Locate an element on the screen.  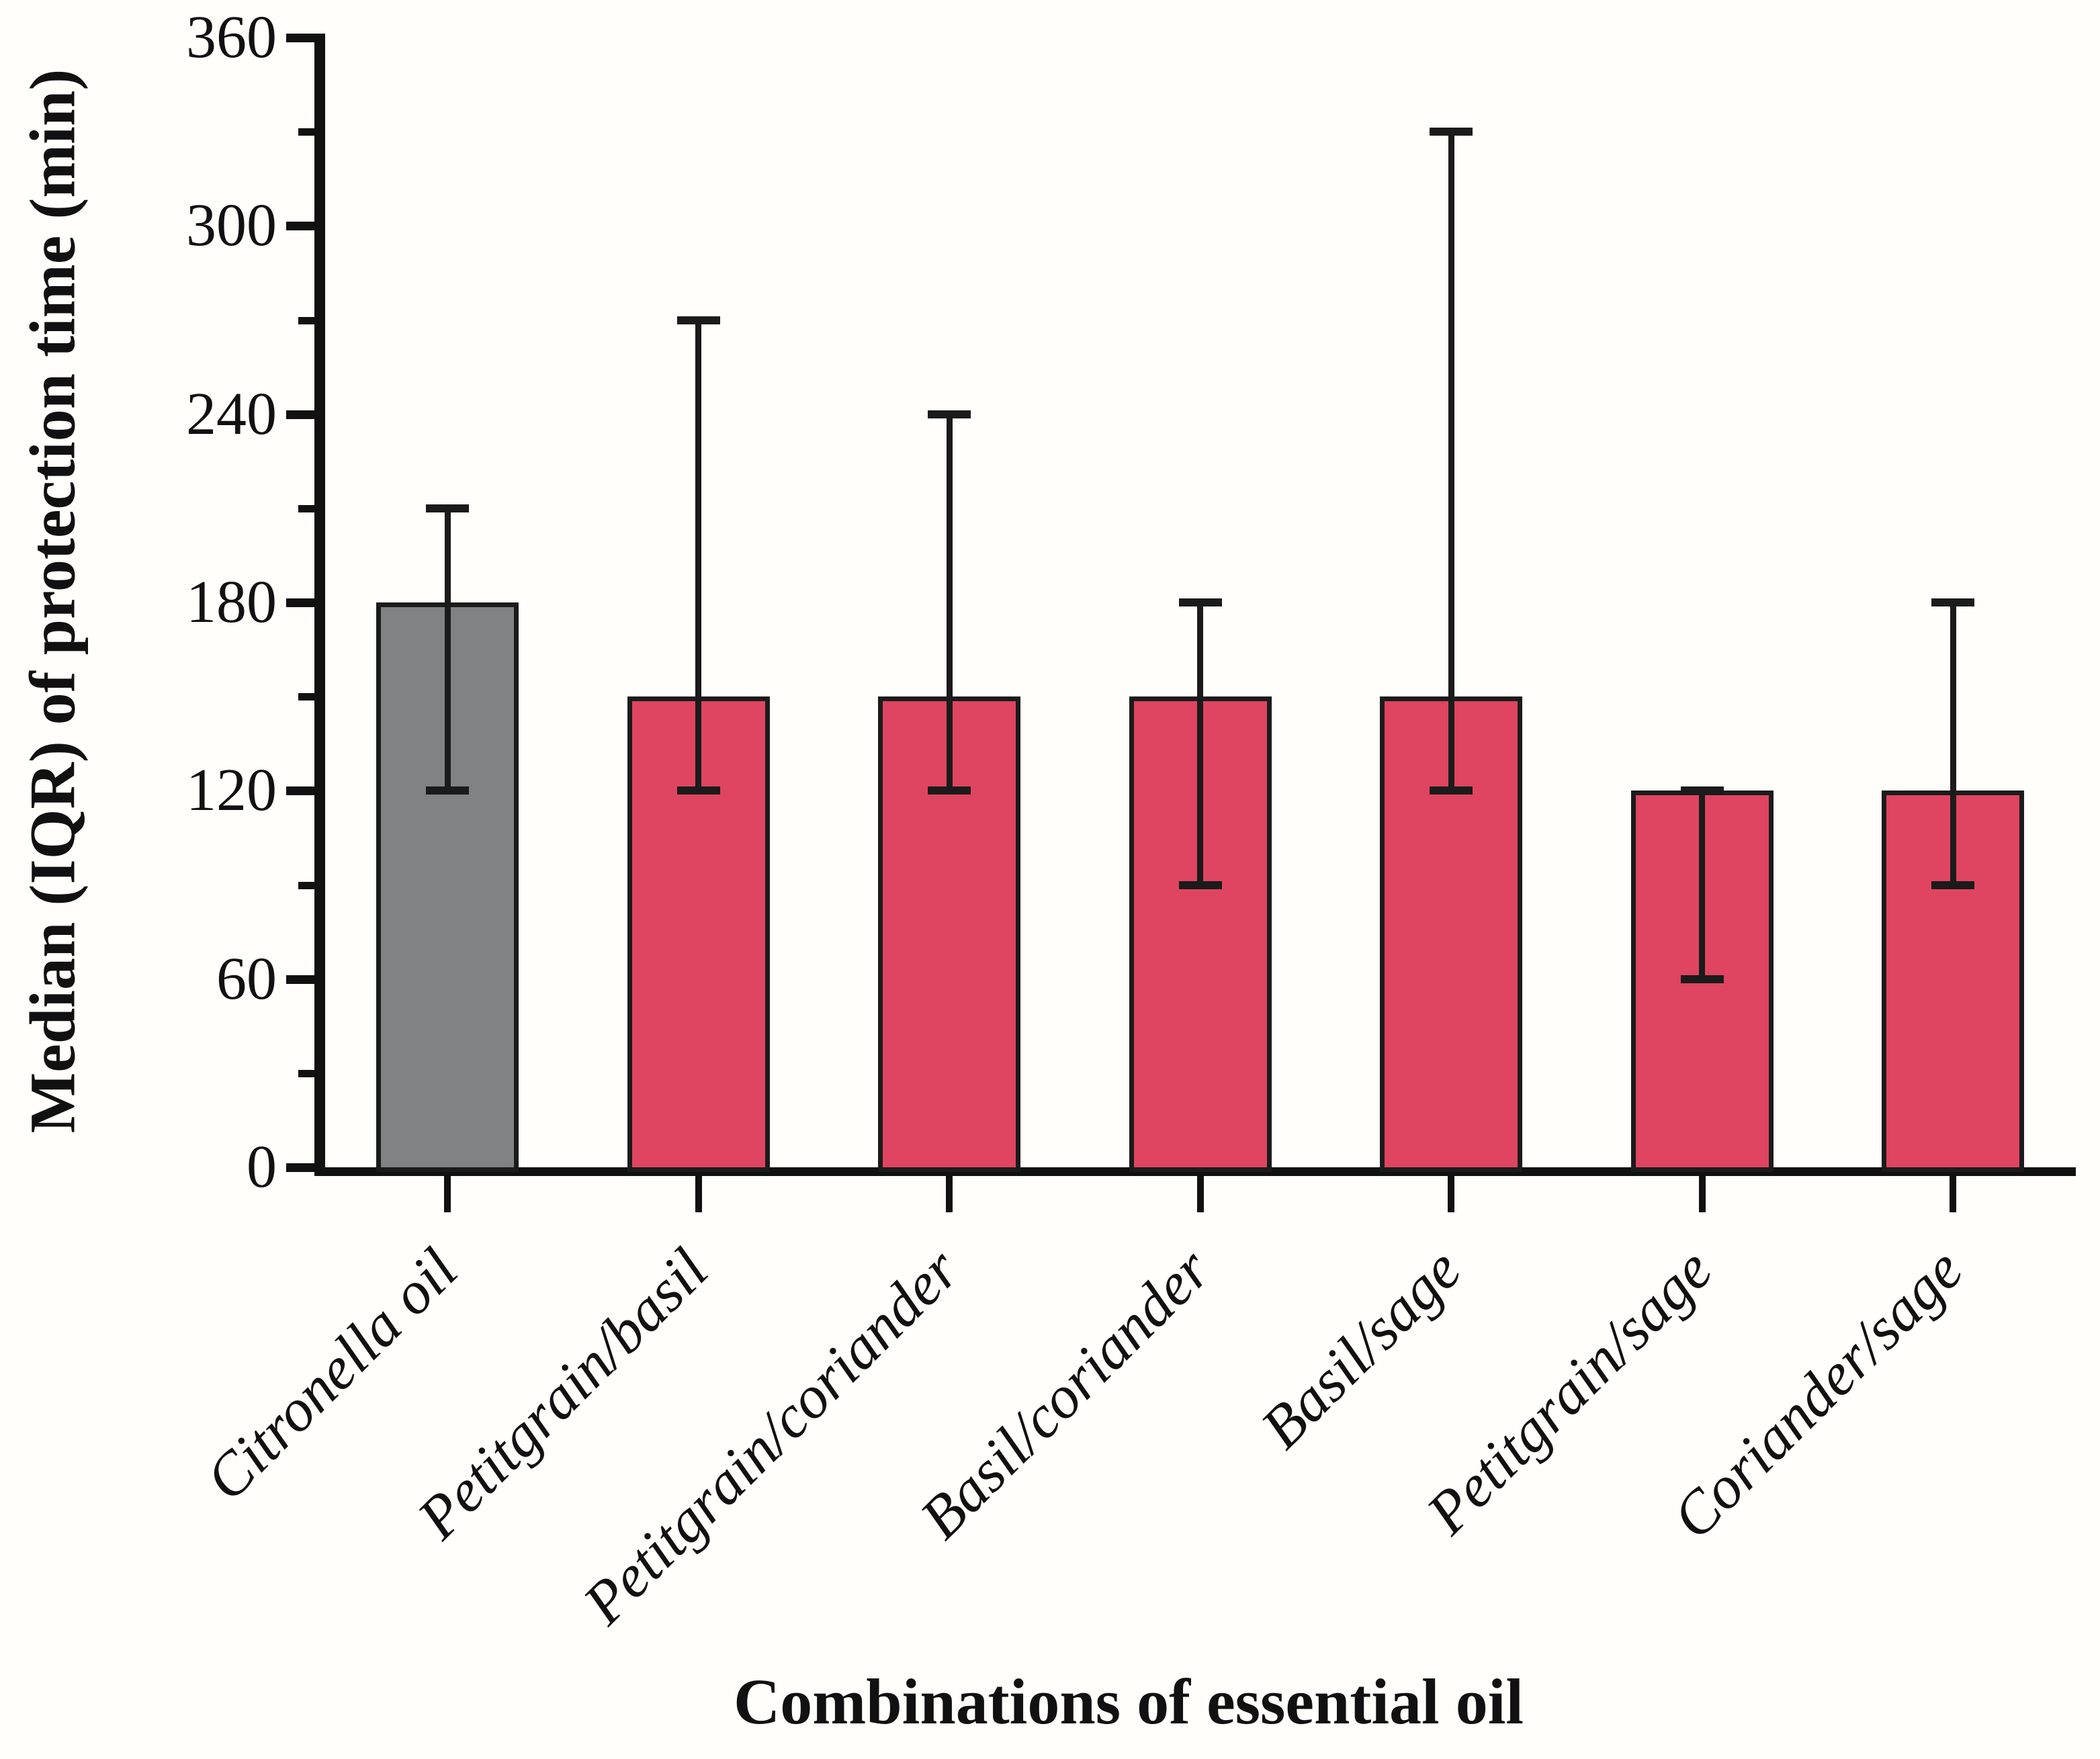
category-label: Basil/sage is located at coordinates (1361, 1348).